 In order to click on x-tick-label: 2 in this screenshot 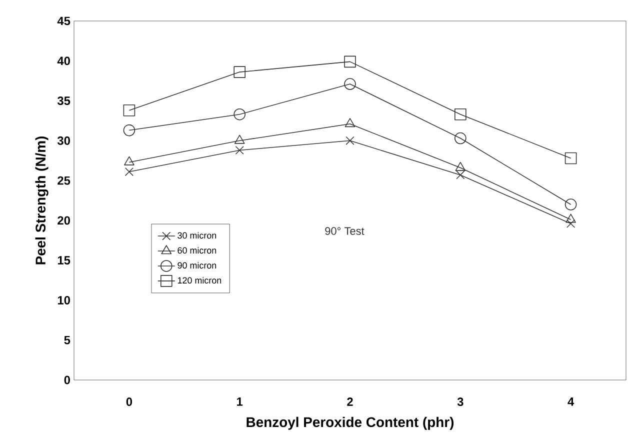, I will do `click(350, 402)`.